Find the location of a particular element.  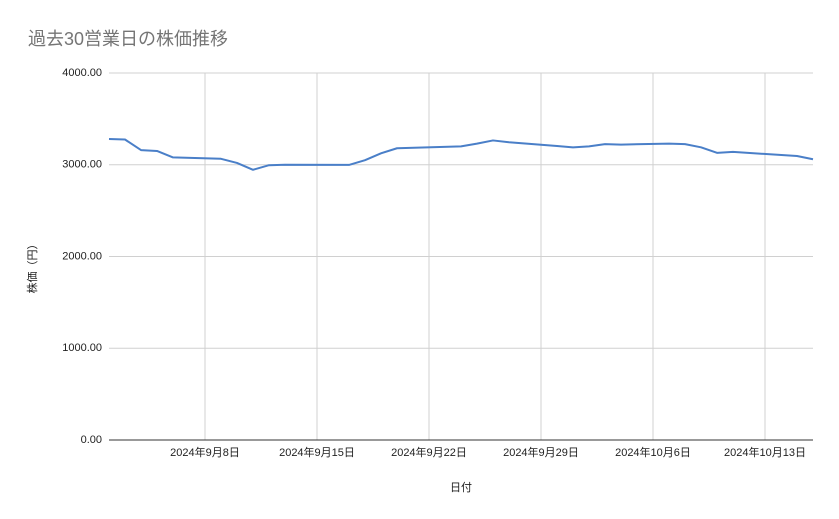

x-tick-label: 2024年10月13日 is located at coordinates (765, 452).